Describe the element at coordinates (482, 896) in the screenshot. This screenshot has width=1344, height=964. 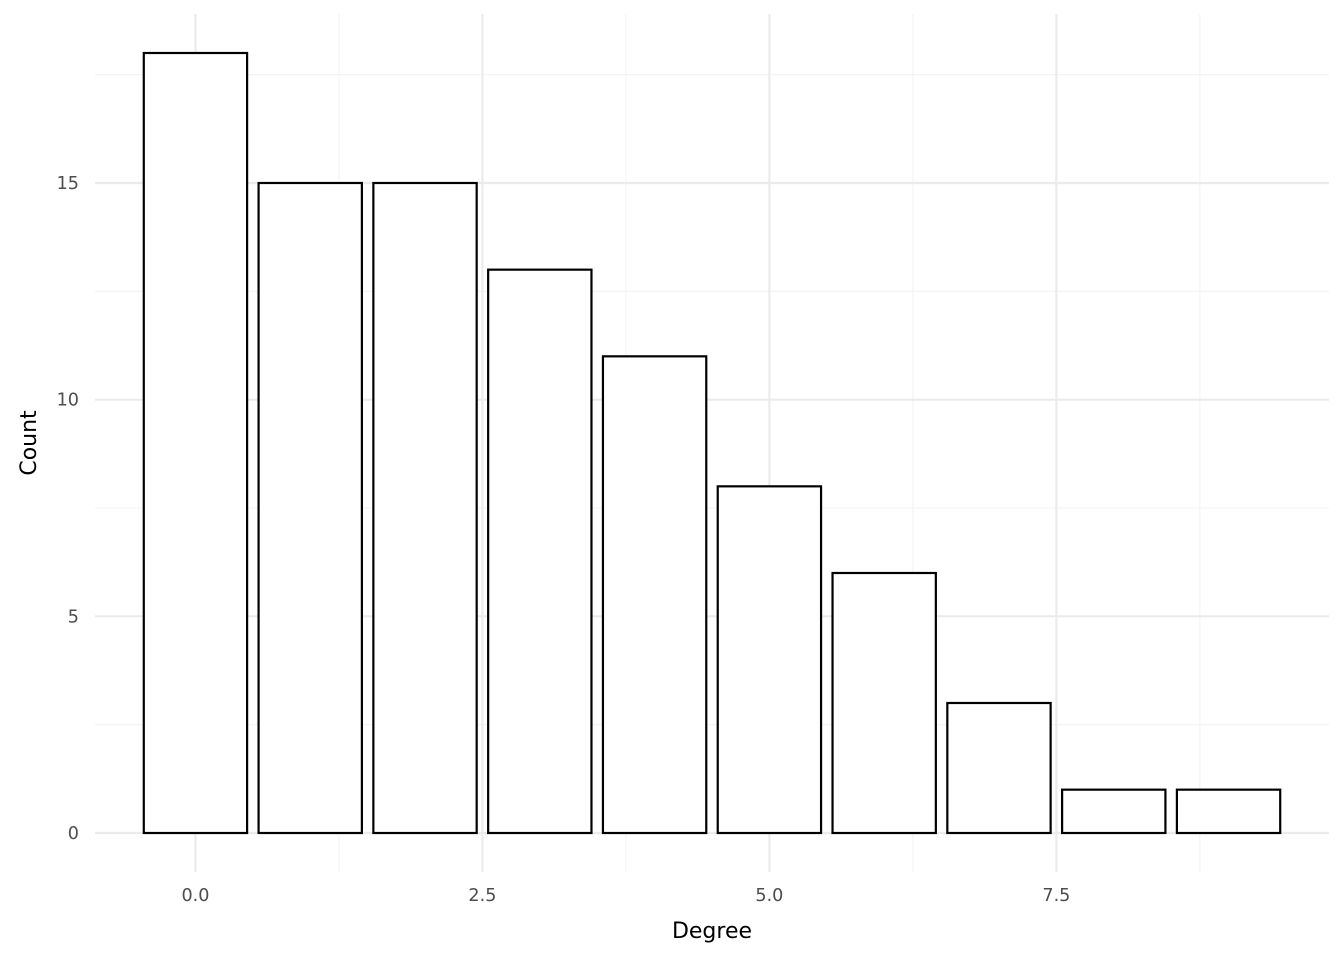
I see `x-tick-label: 2.5` at that location.